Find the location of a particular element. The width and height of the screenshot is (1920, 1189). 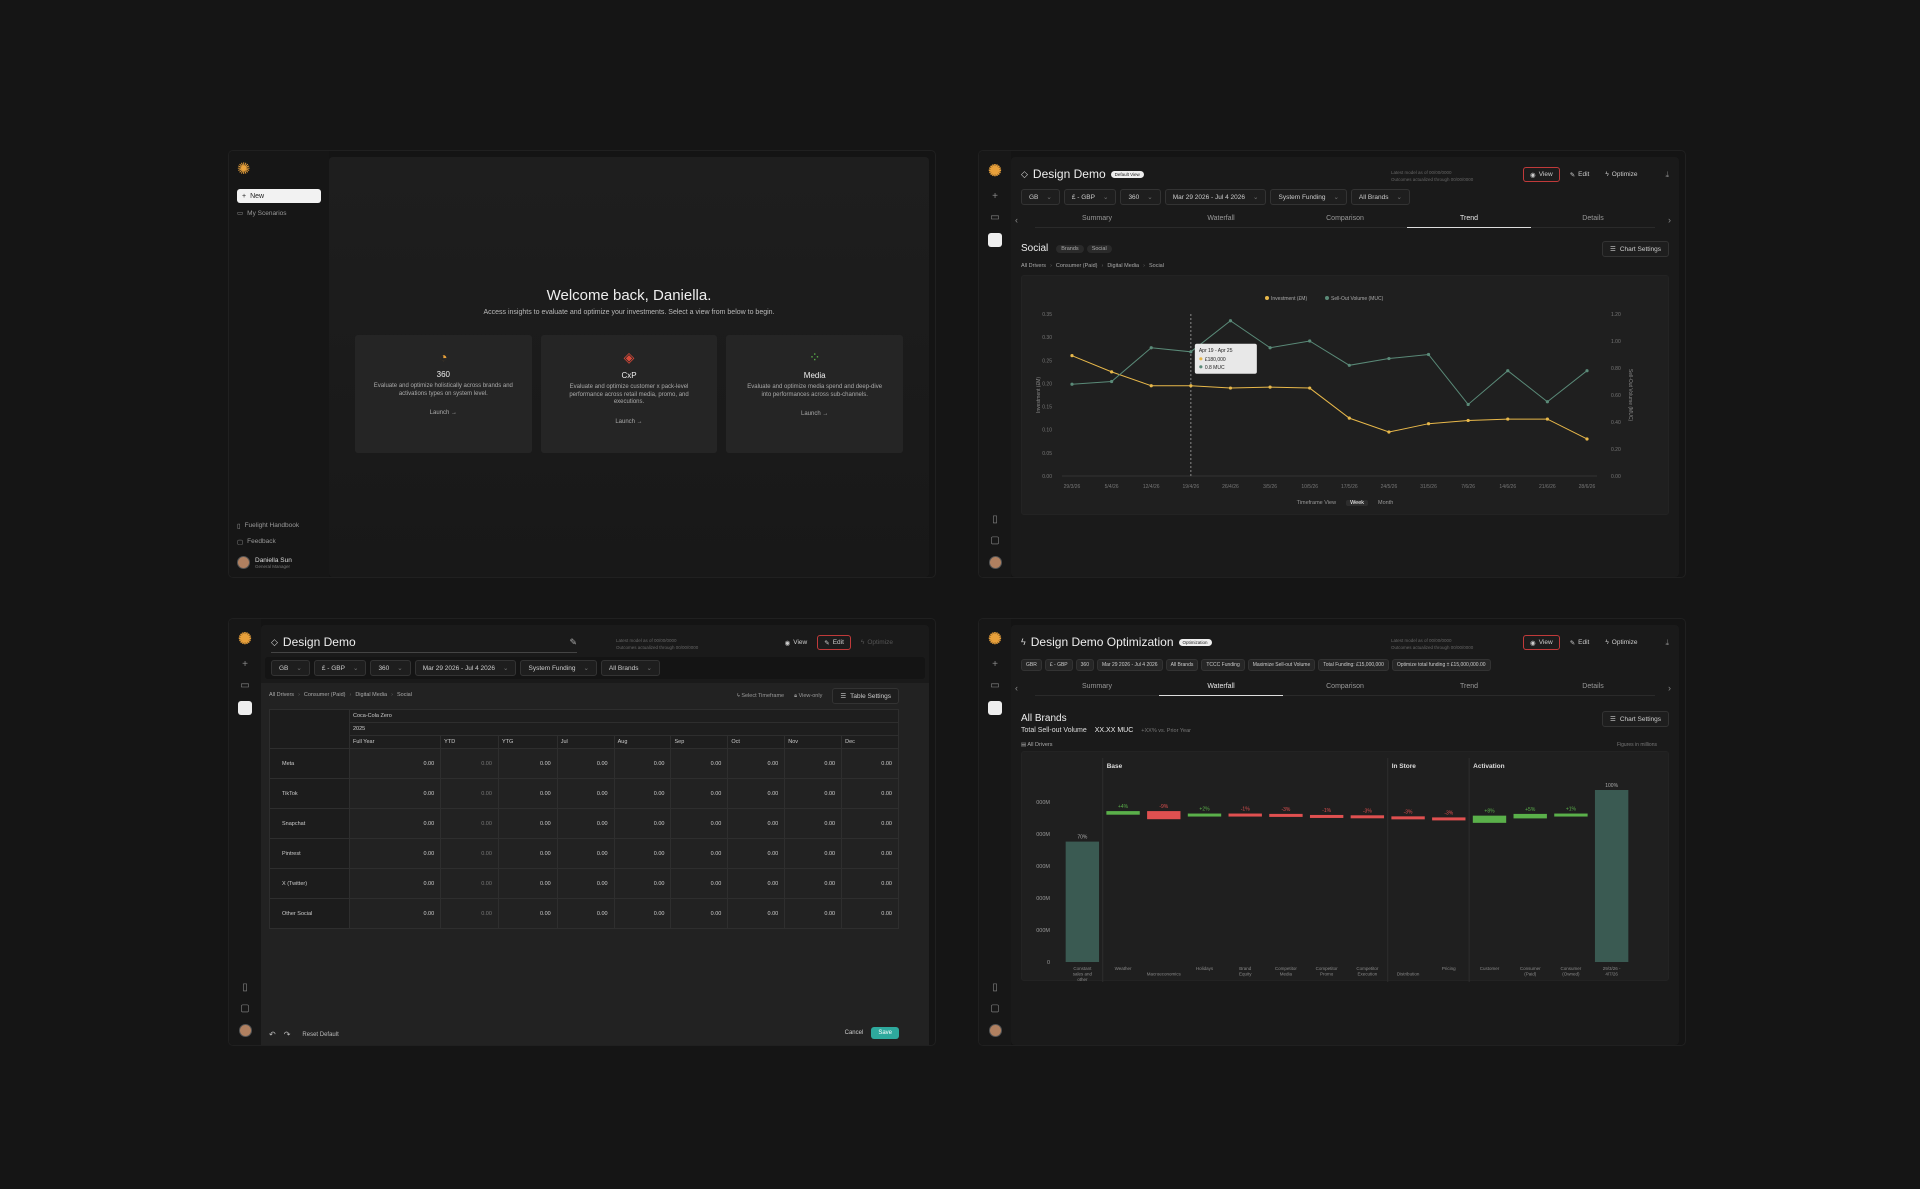

breadcrumb-item: Digital Media is located at coordinates (1123, 266).